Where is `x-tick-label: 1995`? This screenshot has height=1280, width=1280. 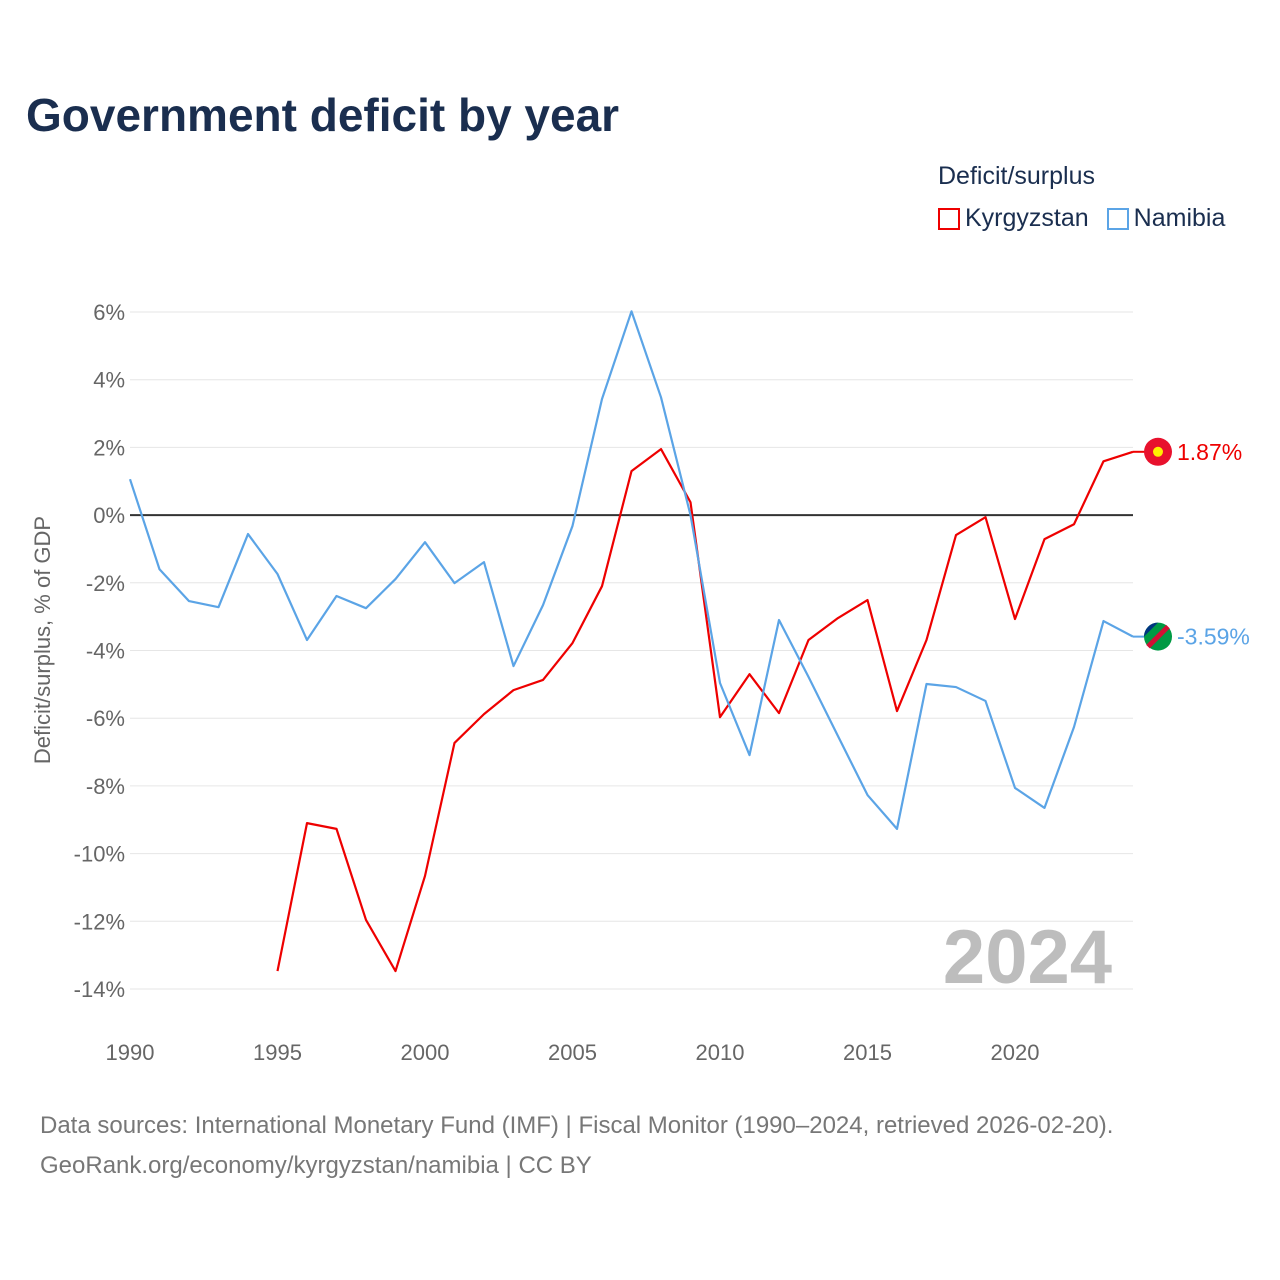
x-tick-label: 1995 is located at coordinates (277, 1052).